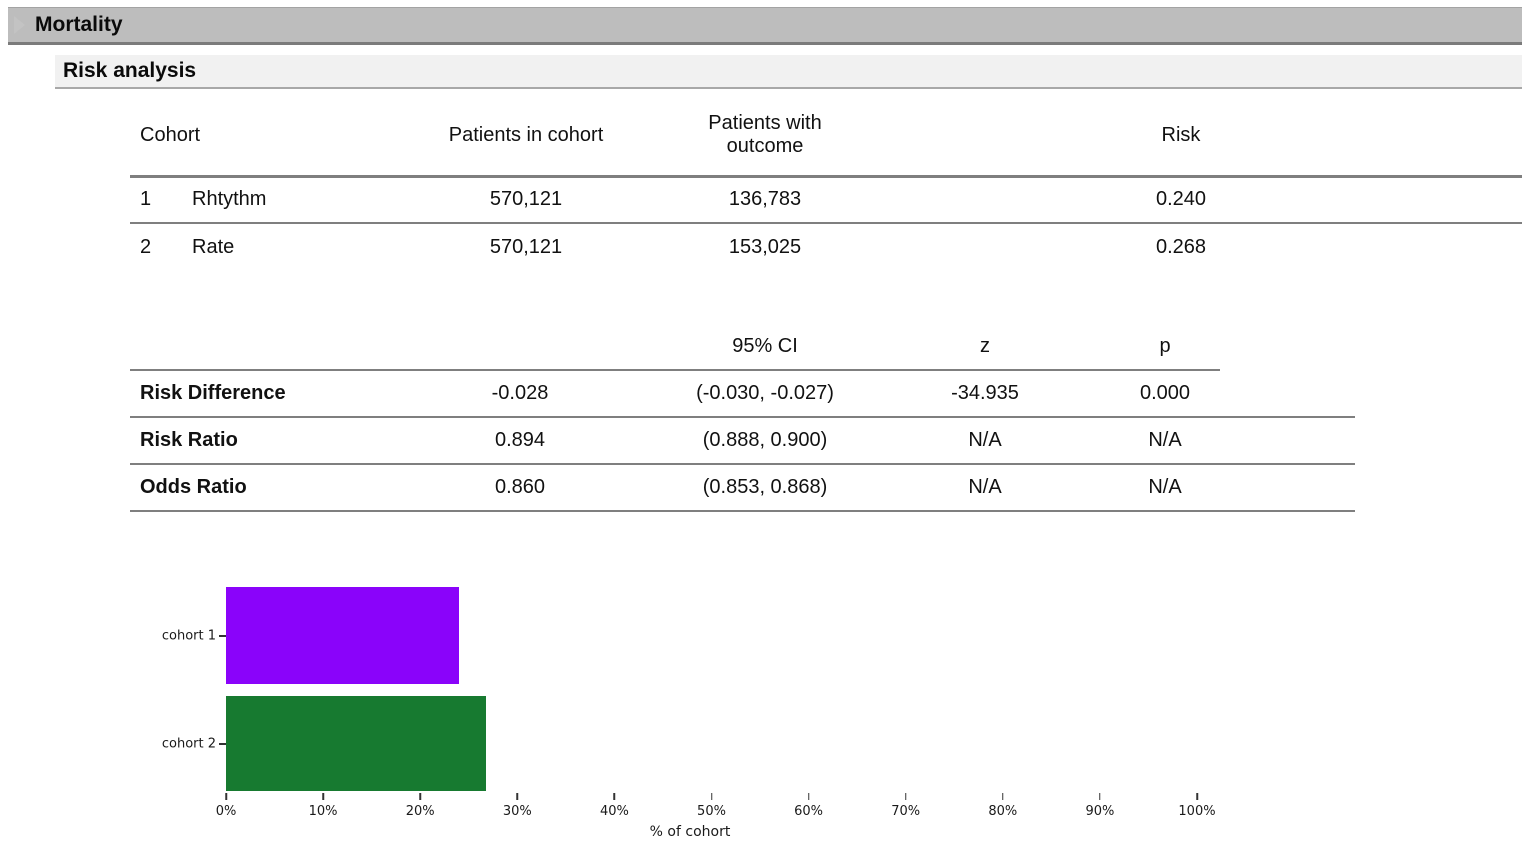  Describe the element at coordinates (520, 394) in the screenshot. I see `stat-estimate: -0.028` at that location.